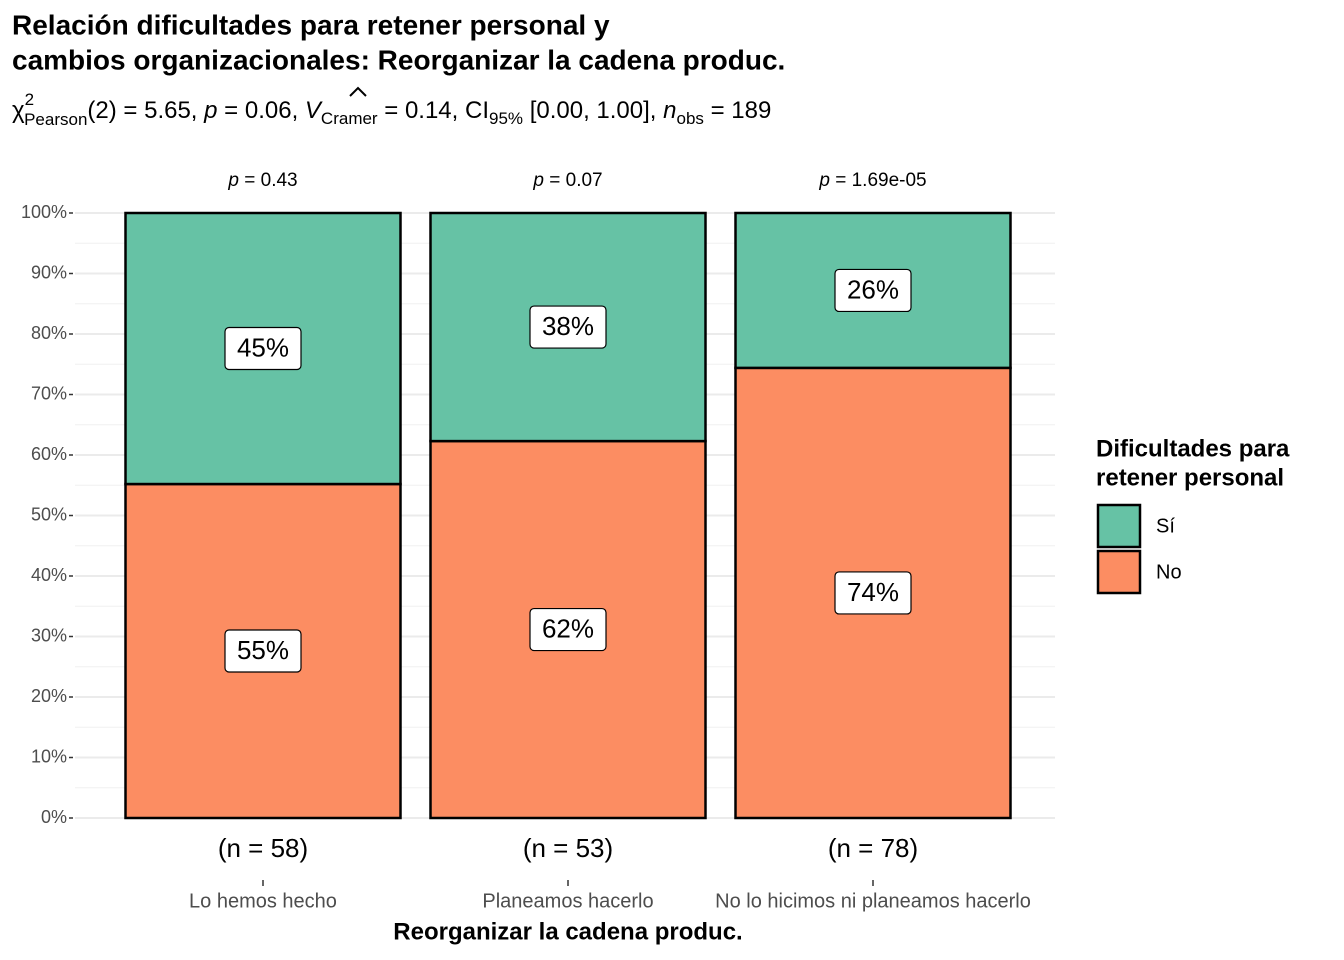 The height and width of the screenshot is (960, 1344). I want to click on annotation-part: = 1.69e-05, so click(878, 180).